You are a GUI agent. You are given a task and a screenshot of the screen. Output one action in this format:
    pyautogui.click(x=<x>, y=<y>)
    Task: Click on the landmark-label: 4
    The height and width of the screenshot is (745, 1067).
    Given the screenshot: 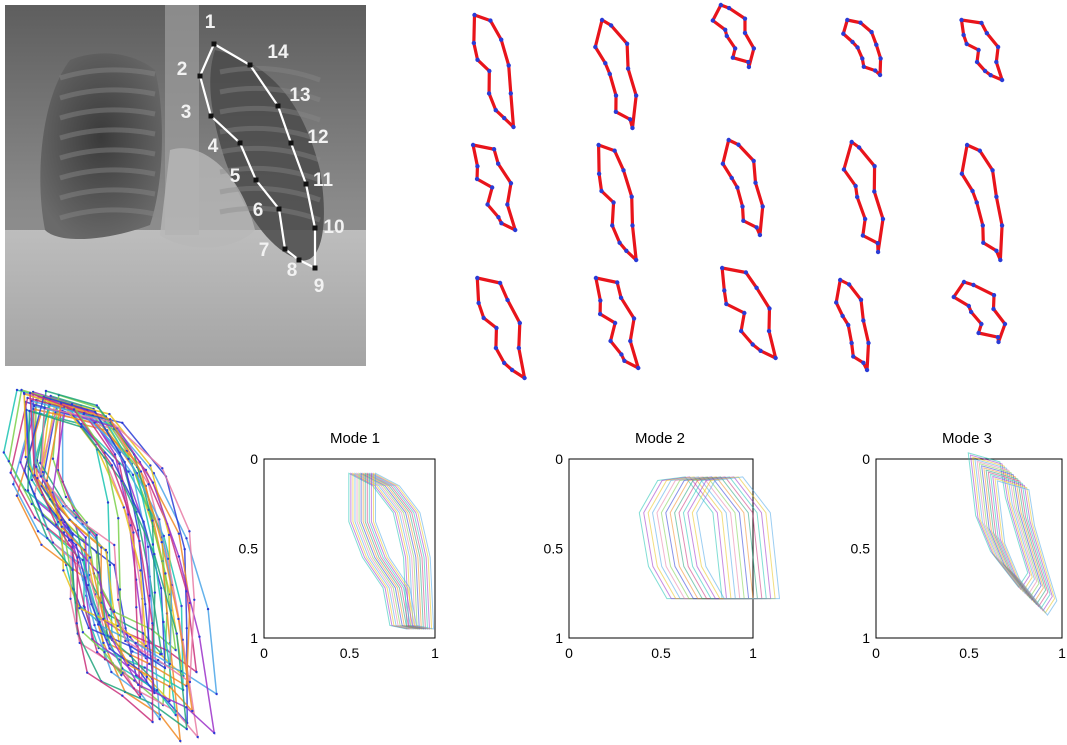 What is the action you would take?
    pyautogui.click(x=213, y=146)
    